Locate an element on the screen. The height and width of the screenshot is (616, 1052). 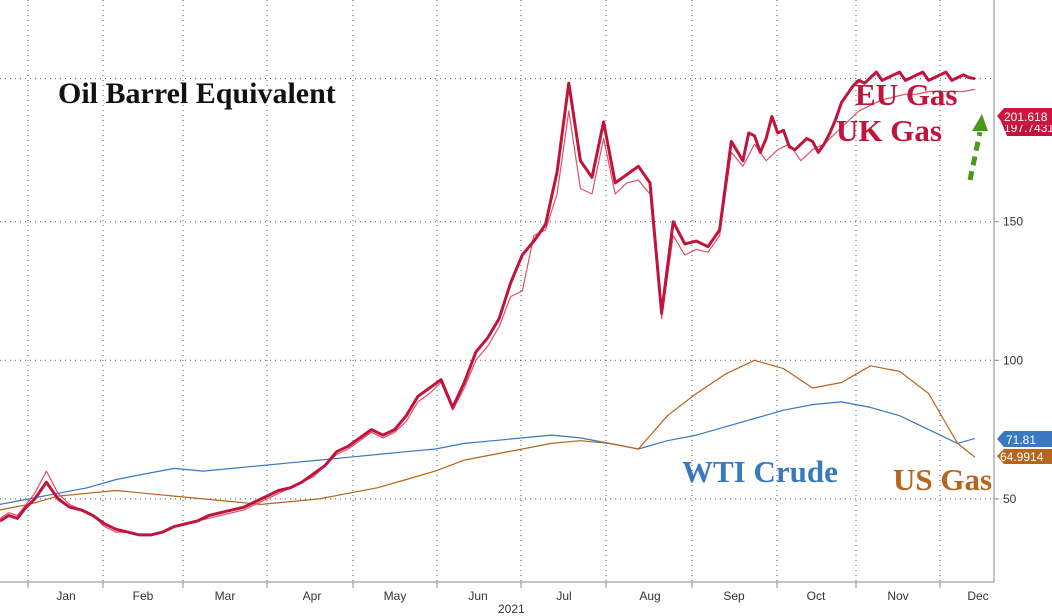
us-gas-label: US Gas is located at coordinates (942, 479).